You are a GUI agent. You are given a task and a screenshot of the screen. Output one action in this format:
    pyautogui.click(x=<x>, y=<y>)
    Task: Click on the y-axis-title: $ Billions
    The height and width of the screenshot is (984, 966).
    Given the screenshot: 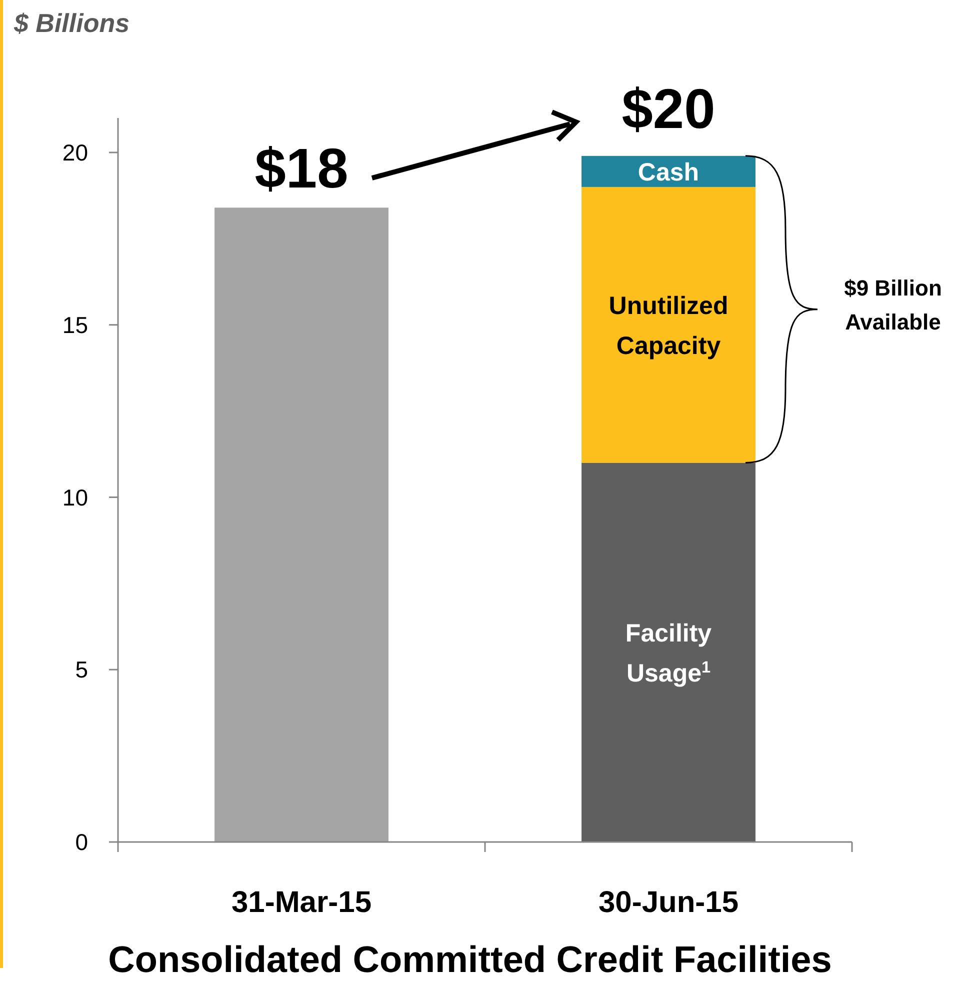 What is the action you would take?
    pyautogui.click(x=71, y=23)
    